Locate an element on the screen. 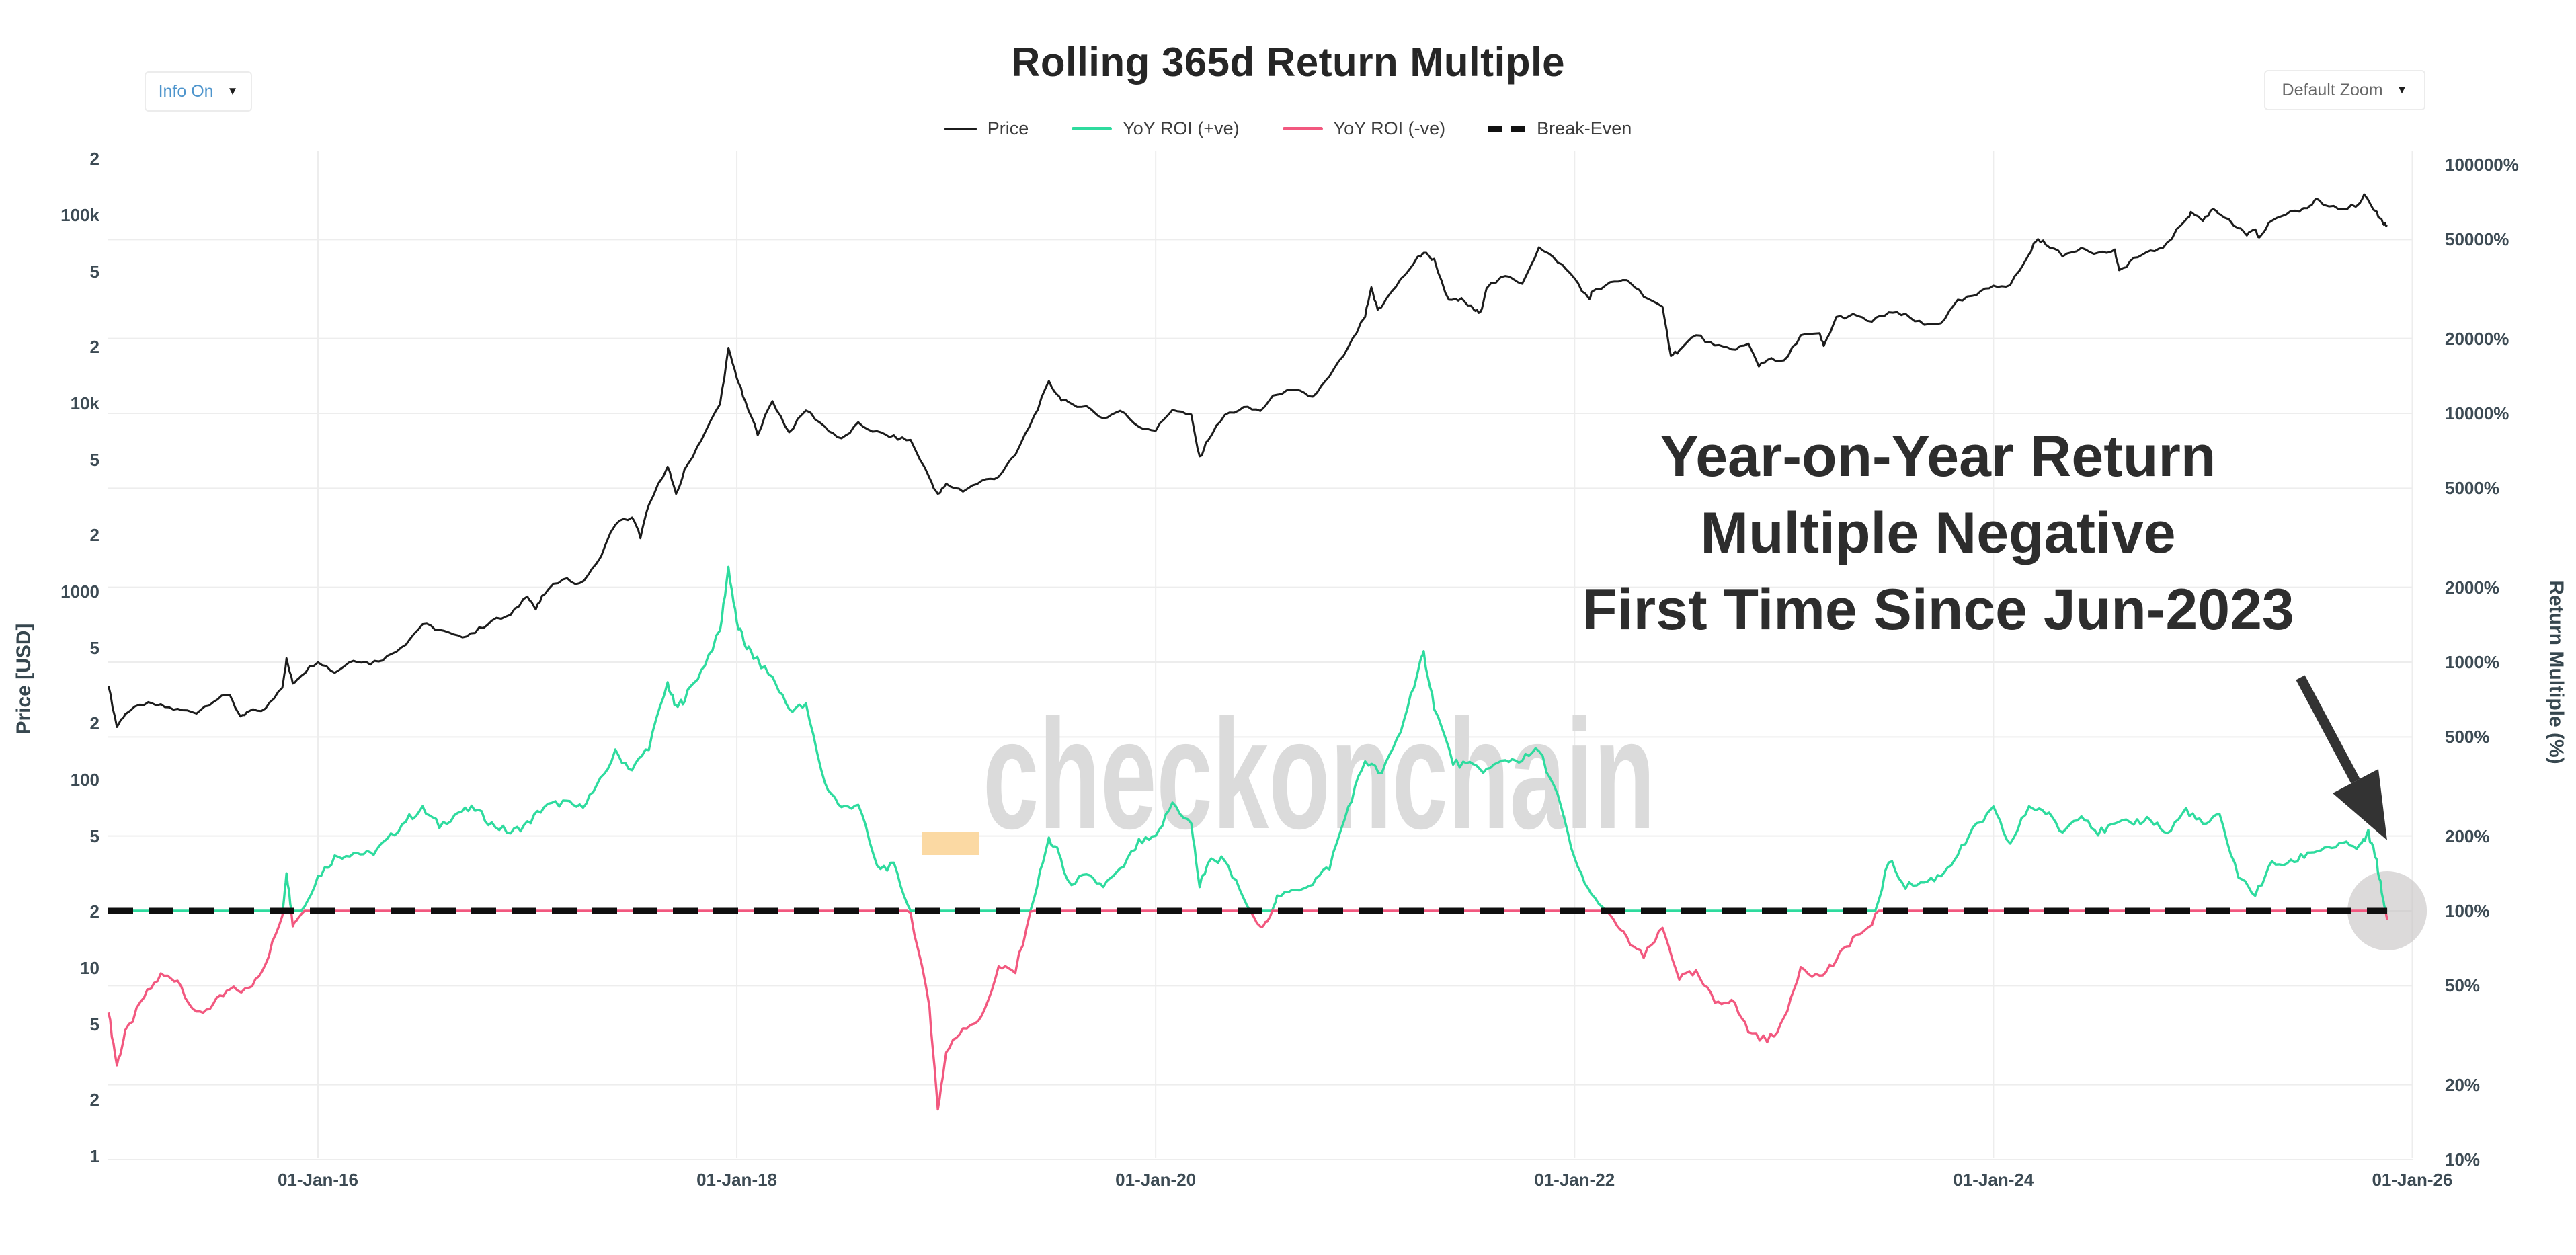 The image size is (2576, 1255). right-axis-tick: 50% is located at coordinates (2463, 985).